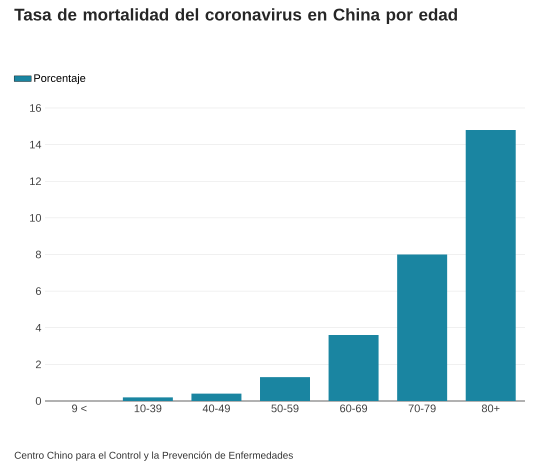 The height and width of the screenshot is (464, 539). Describe the element at coordinates (79, 408) in the screenshot. I see `x-tick-label: 9 <` at that location.